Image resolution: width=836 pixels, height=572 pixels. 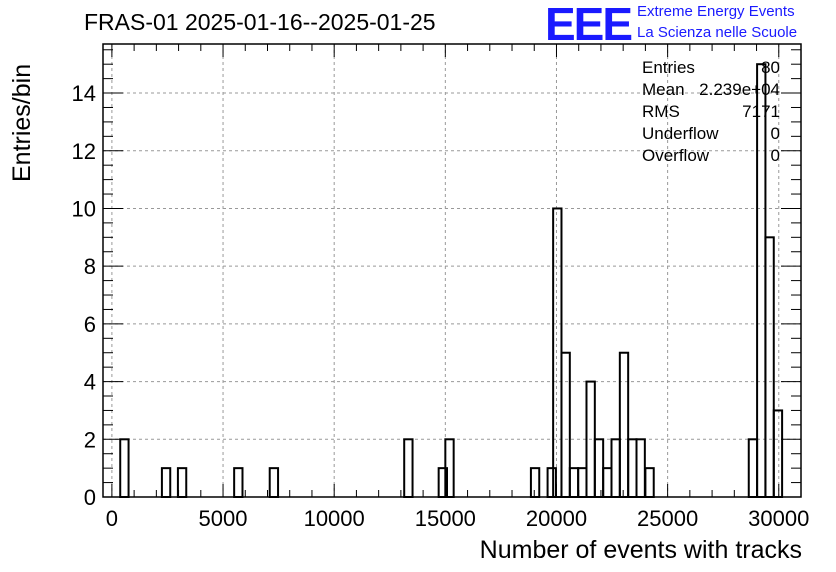 I want to click on x-tick-label: 25000, so click(x=667, y=518).